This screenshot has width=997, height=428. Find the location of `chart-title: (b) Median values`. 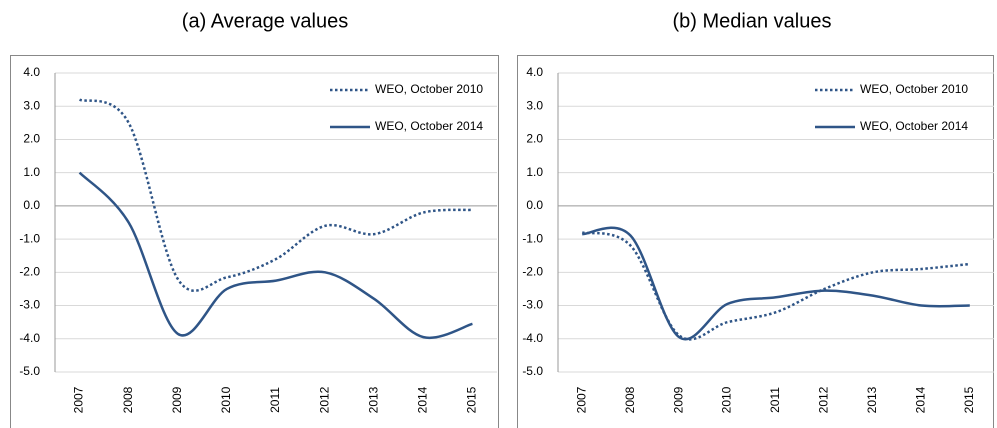

chart-title: (b) Median values is located at coordinates (752, 21).